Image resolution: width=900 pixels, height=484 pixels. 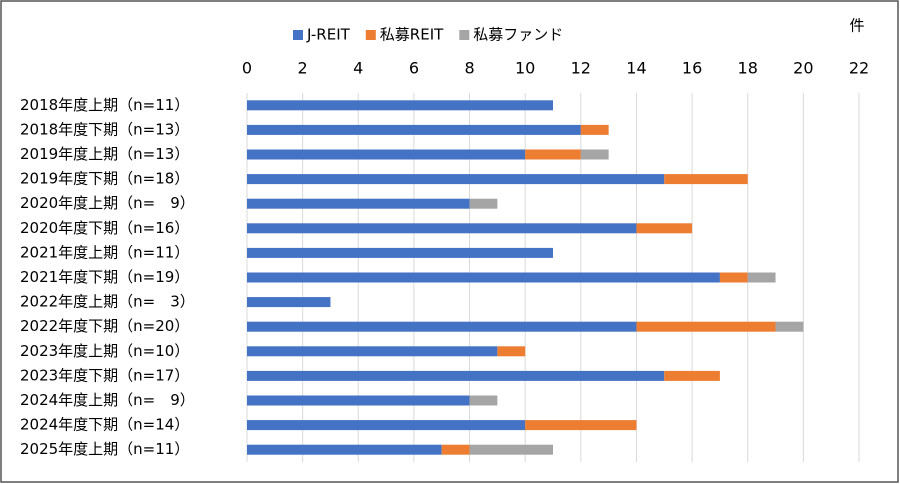 What do you see at coordinates (414, 68) in the screenshot?
I see `x-tick-label: 6` at bounding box center [414, 68].